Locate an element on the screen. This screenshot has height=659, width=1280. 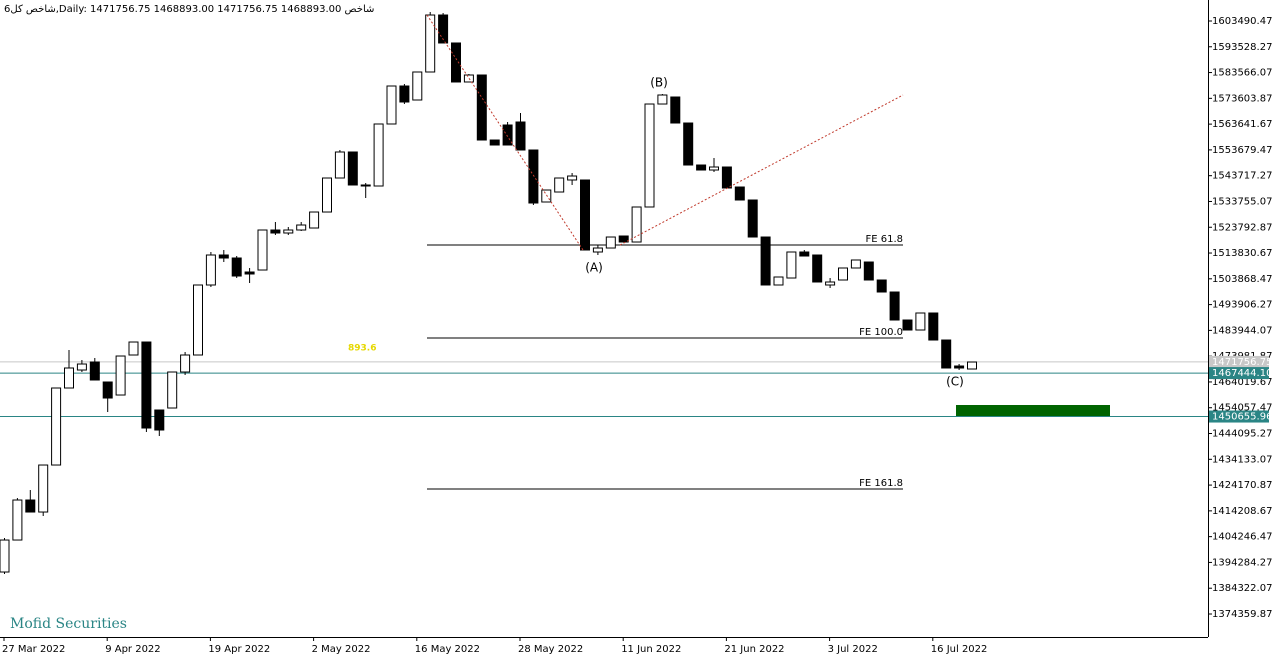
y-tick-label: 1404246.47 is located at coordinates (1242, 537).